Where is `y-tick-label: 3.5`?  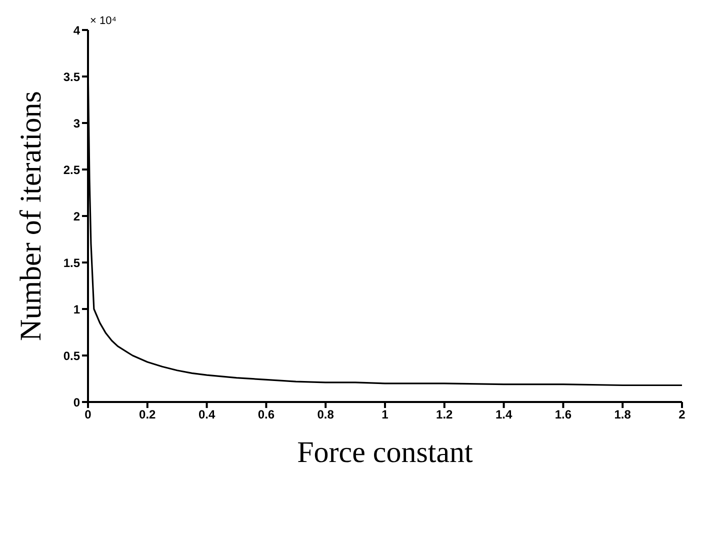 y-tick-label: 3.5 is located at coordinates (71, 77).